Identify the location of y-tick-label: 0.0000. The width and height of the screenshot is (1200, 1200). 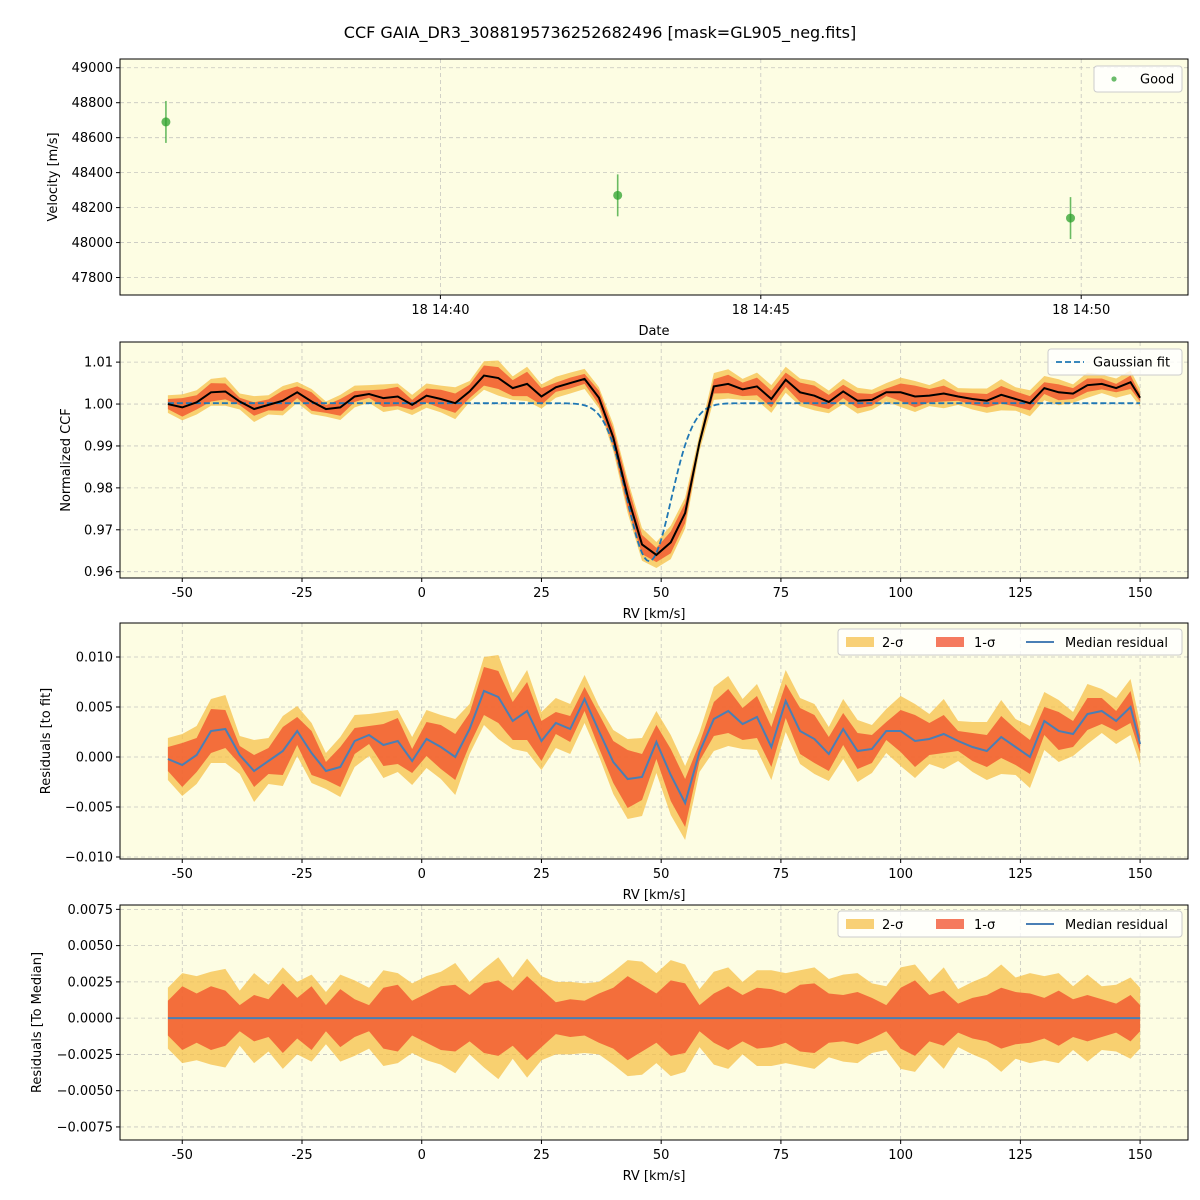
(91, 1019).